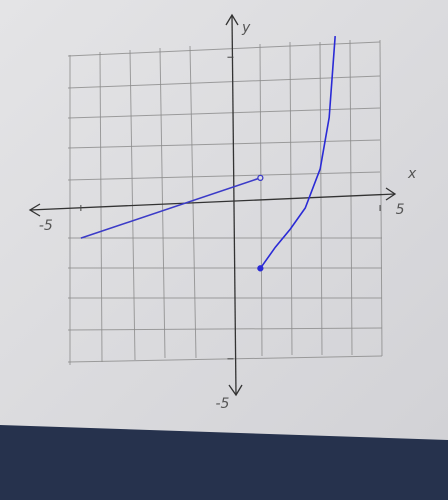 This screenshot has width=448, height=500. What do you see at coordinates (222, 404) in the screenshot?
I see `y-tick-label: -5` at bounding box center [222, 404].